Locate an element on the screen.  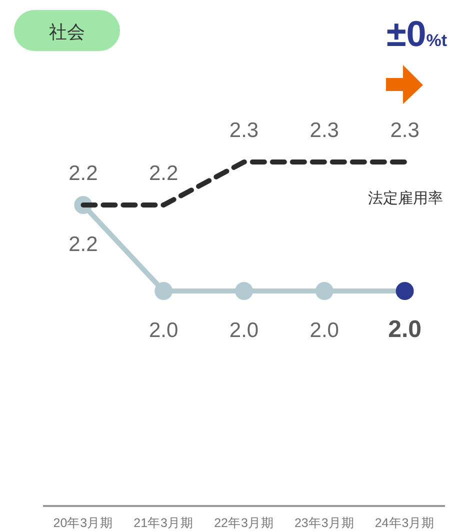
x-tick-label: 21年3月期 is located at coordinates (164, 523).